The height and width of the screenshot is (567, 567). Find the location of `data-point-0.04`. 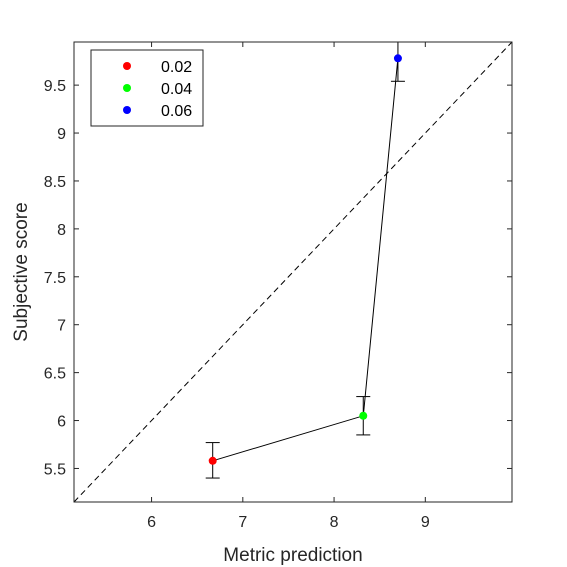

data-point-0.04 is located at coordinates (363, 415).